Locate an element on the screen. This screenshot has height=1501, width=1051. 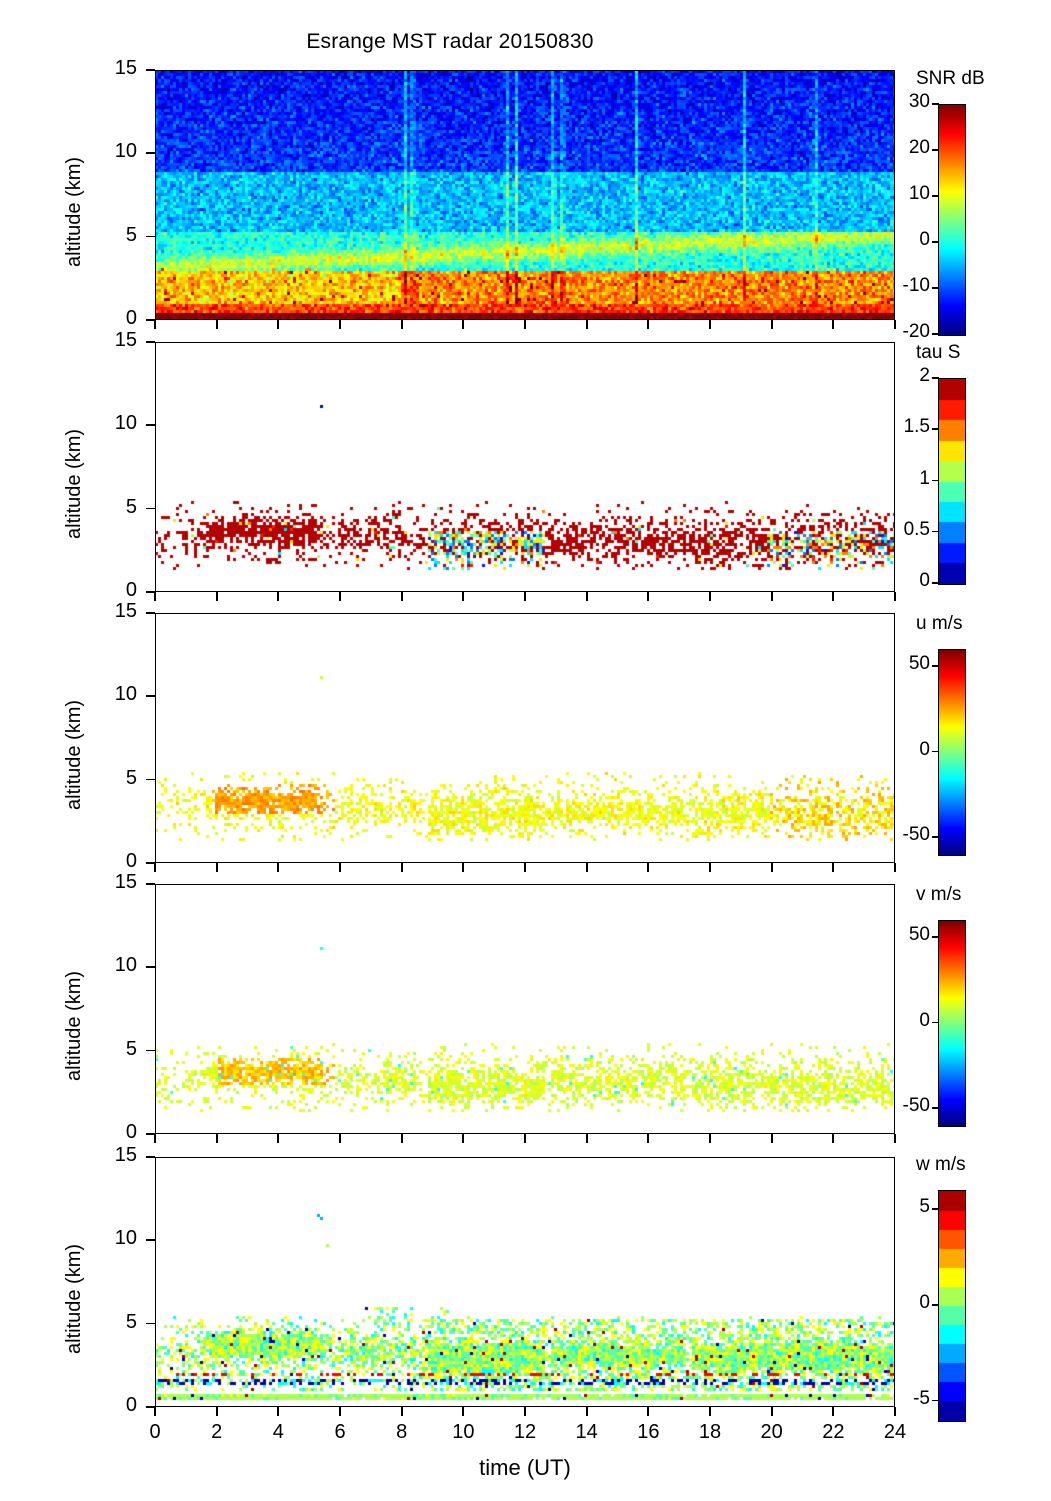
snr-colorbar-tick-label: -10 is located at coordinates (916, 285).